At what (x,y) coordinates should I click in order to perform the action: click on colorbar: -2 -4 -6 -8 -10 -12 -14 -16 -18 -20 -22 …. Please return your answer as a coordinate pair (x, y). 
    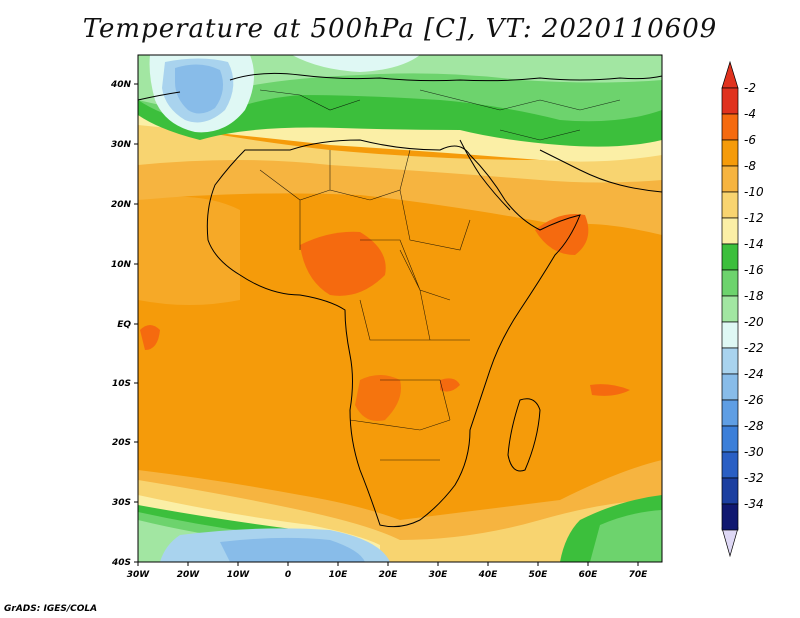
    Looking at the image, I should click on (742, 309).